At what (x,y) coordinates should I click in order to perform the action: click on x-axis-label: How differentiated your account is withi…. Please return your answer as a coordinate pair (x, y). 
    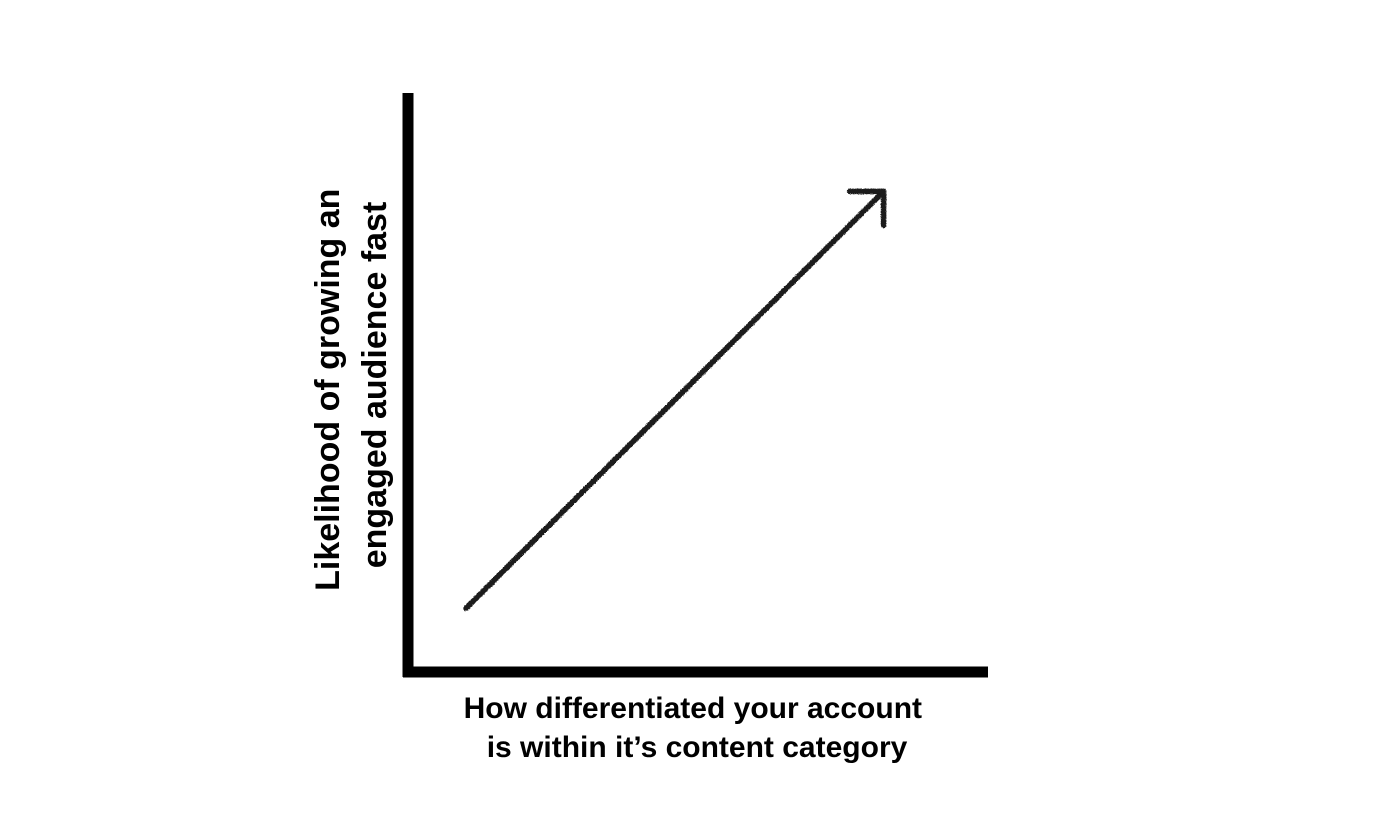
    Looking at the image, I should click on (697, 728).